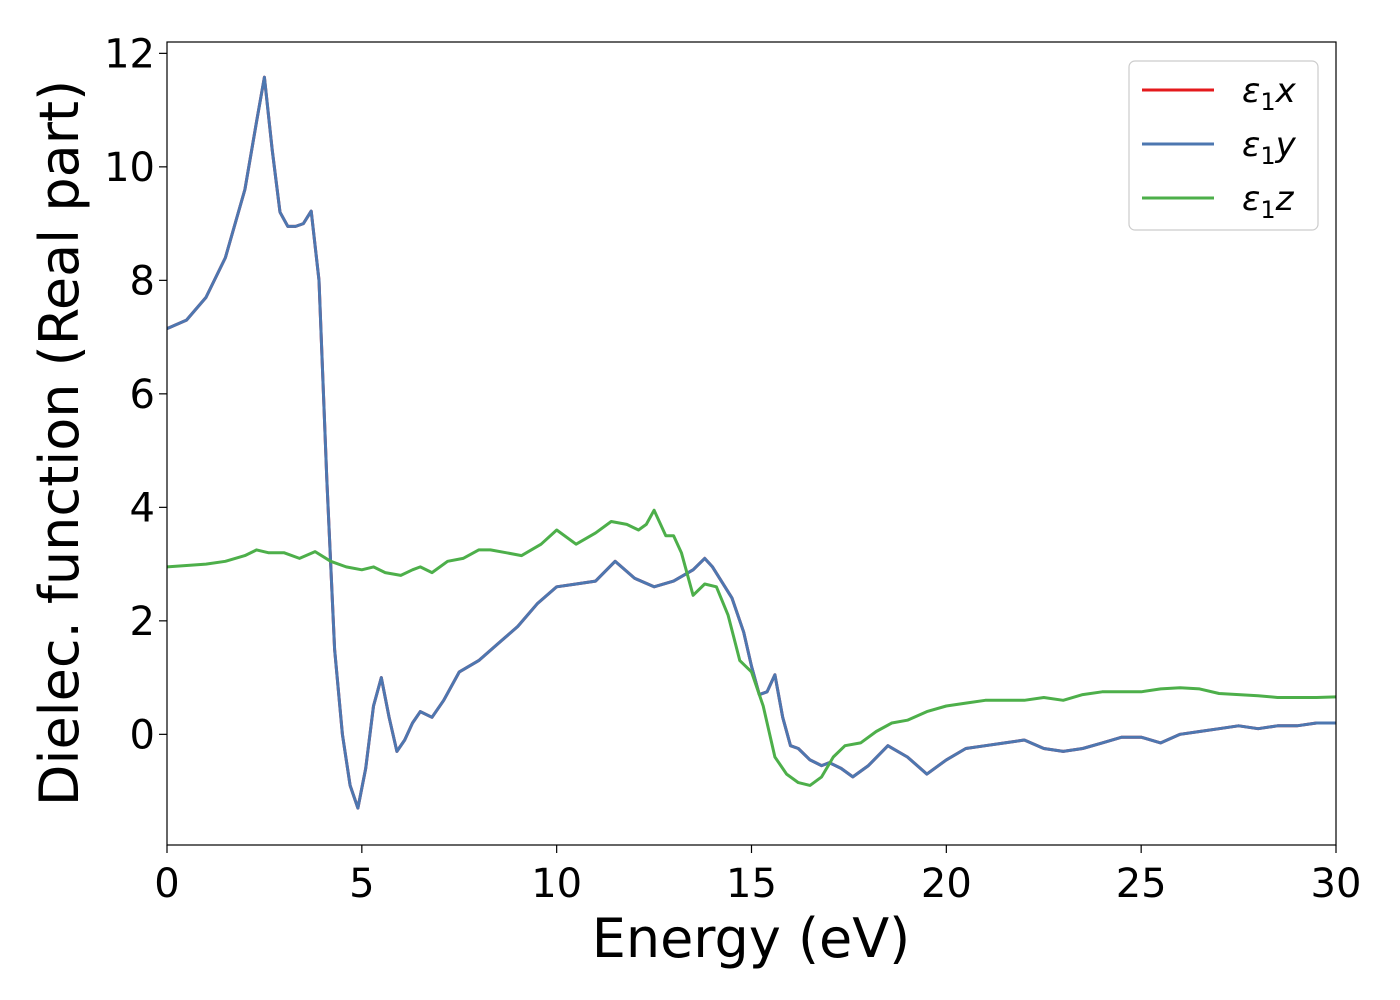 The width and height of the screenshot is (1400, 1000). What do you see at coordinates (1268, 201) in the screenshot?
I see `legend-label-z: ε1z` at bounding box center [1268, 201].